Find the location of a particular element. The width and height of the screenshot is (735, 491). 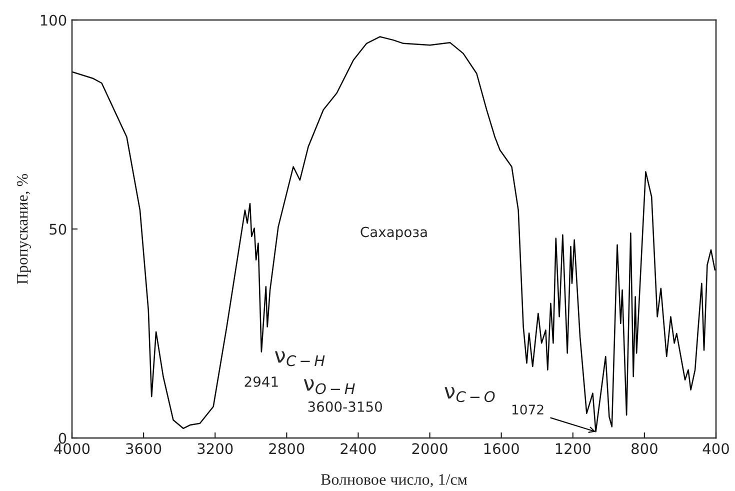

x-tick-label: 1200 is located at coordinates (573, 448).